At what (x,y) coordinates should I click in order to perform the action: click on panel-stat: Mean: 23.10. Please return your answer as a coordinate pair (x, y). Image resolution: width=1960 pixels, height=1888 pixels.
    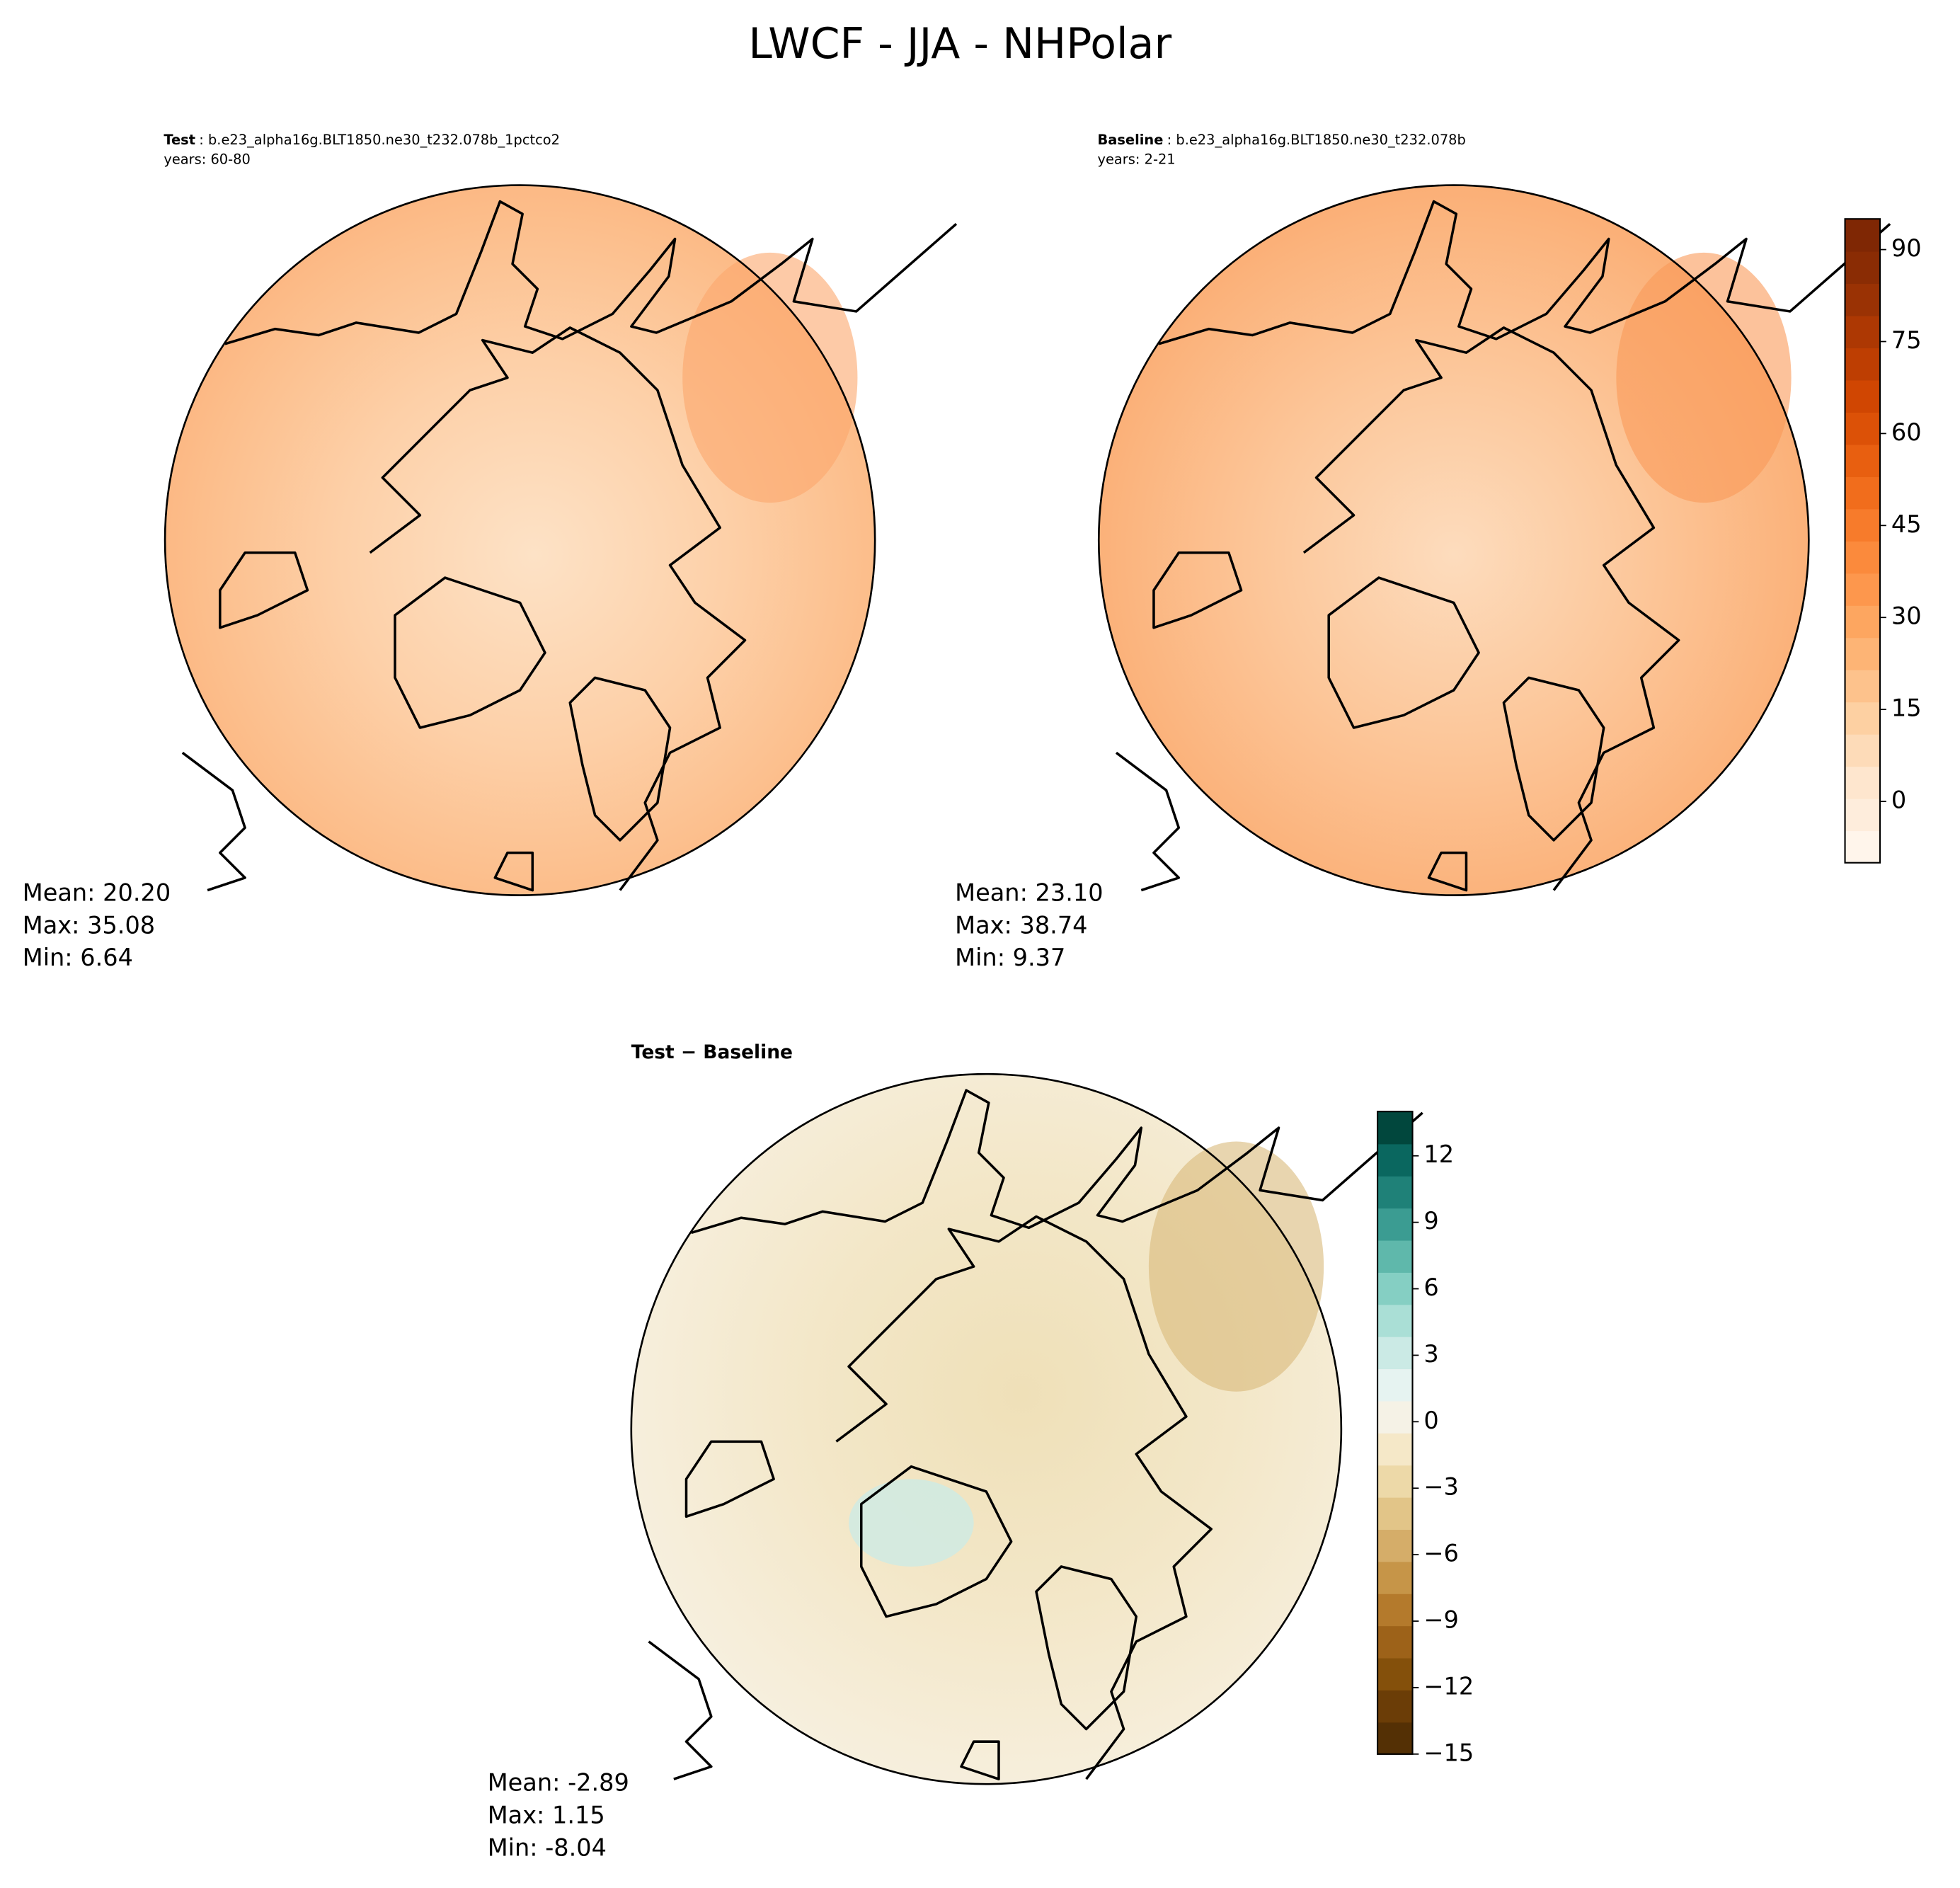
    Looking at the image, I should click on (1029, 893).